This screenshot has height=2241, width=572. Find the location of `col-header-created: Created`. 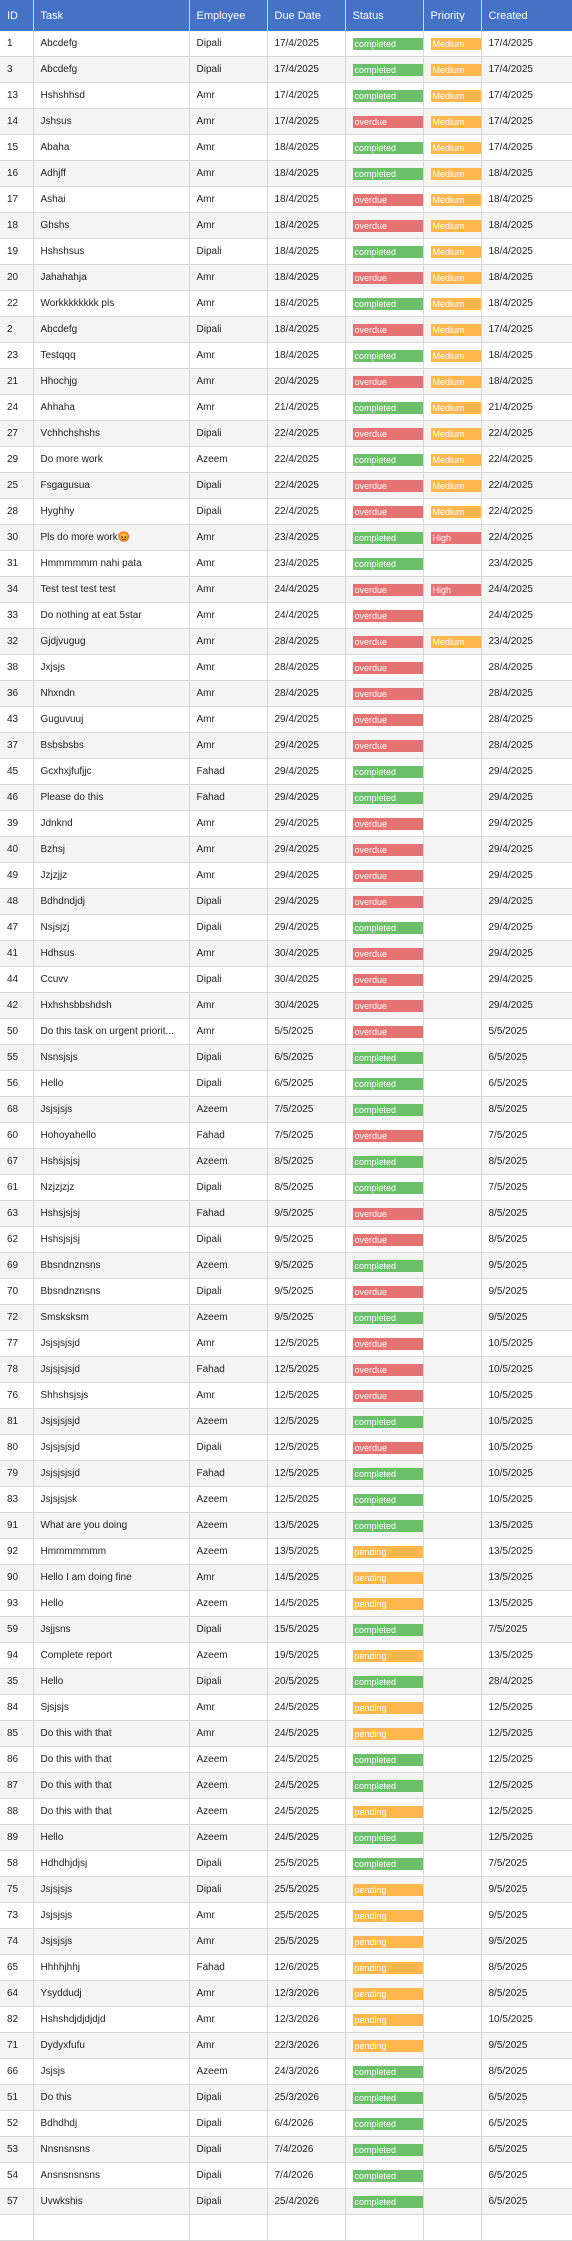

col-header-created: Created is located at coordinates (526, 15).